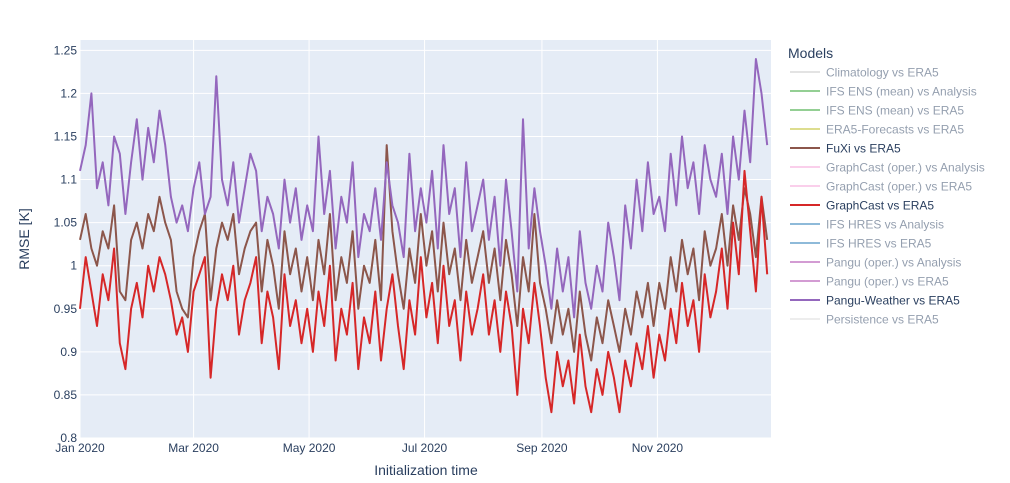  I want to click on legend-item: Pangu-Weather vs ERA5, so click(875, 301).